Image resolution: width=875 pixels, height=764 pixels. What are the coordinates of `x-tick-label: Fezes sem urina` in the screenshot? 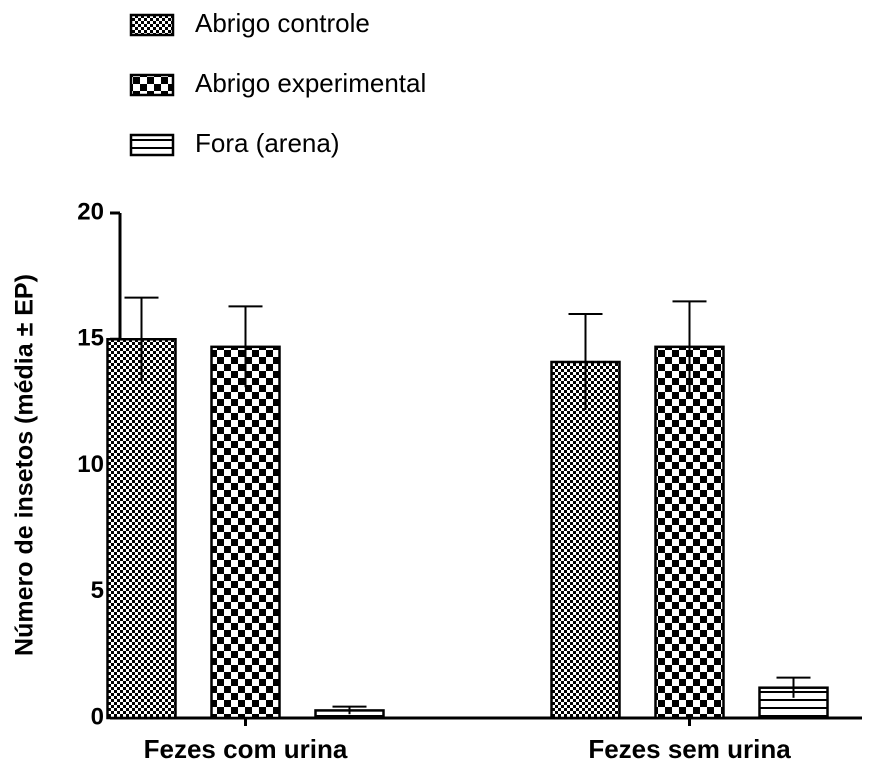 It's located at (689, 749).